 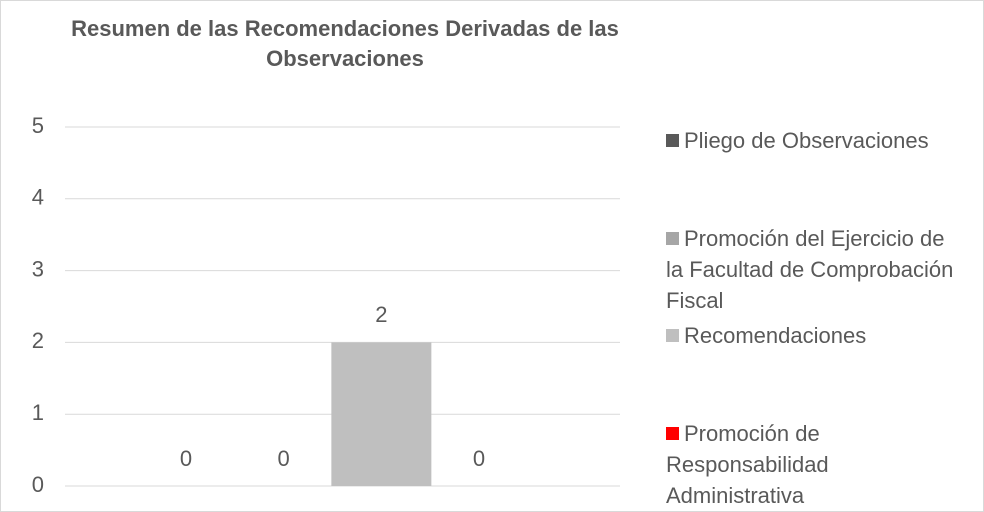 I want to click on legend-label: Recomendaciones, so click(x=775, y=335).